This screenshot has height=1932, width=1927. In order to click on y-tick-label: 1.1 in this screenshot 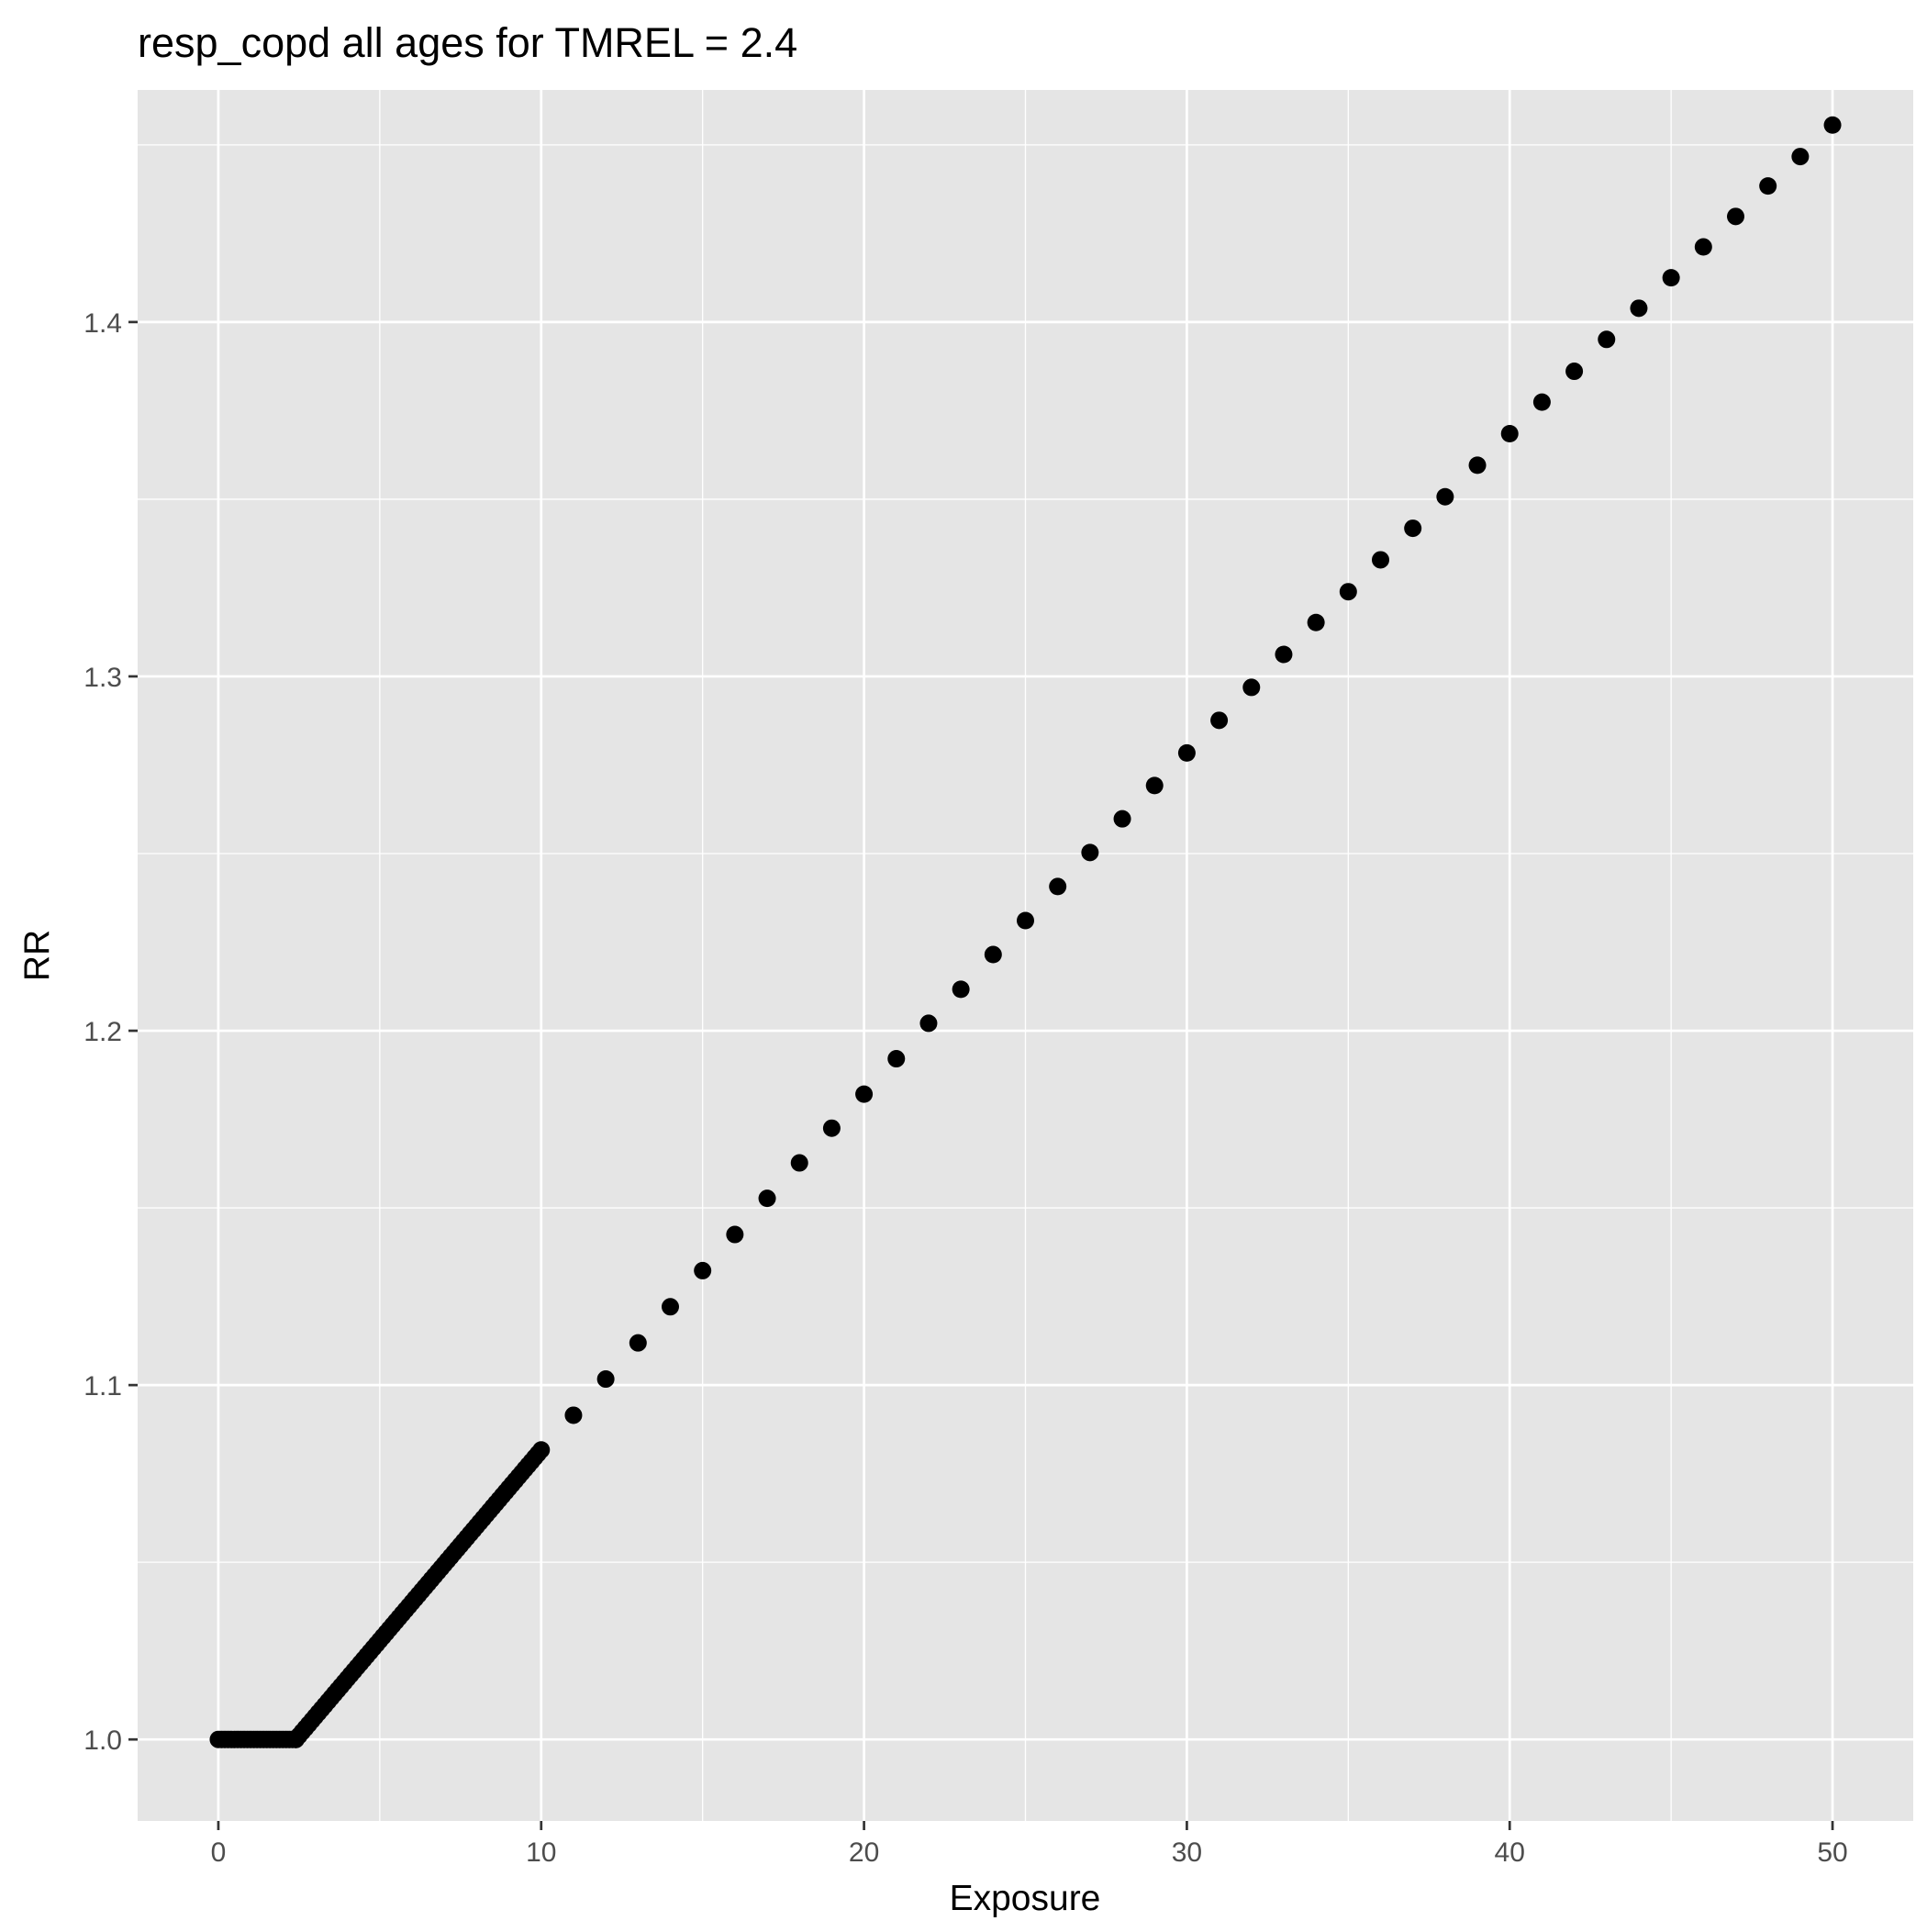, I will do `click(103, 1386)`.